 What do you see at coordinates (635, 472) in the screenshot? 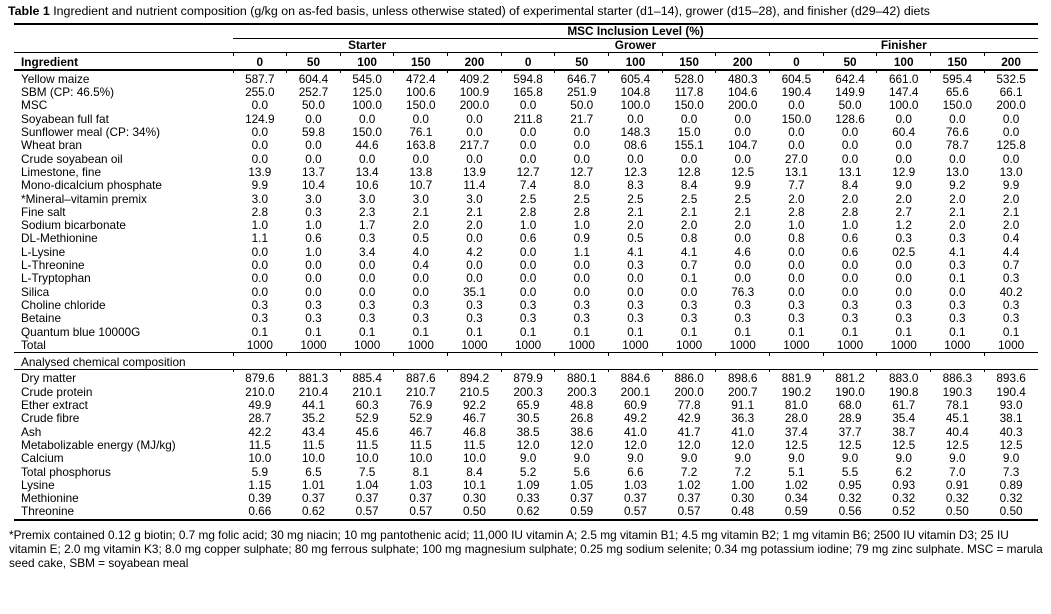
I see `value-cell: 6.6` at bounding box center [635, 472].